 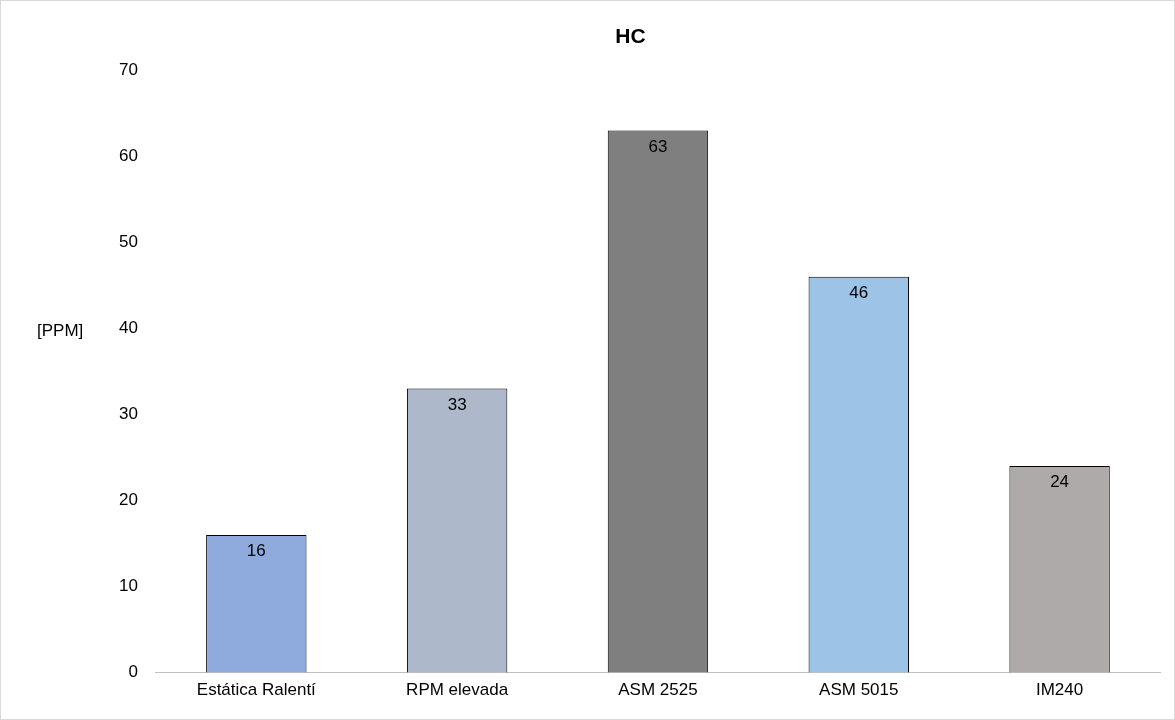 I want to click on data-label: 46, so click(x=859, y=292).